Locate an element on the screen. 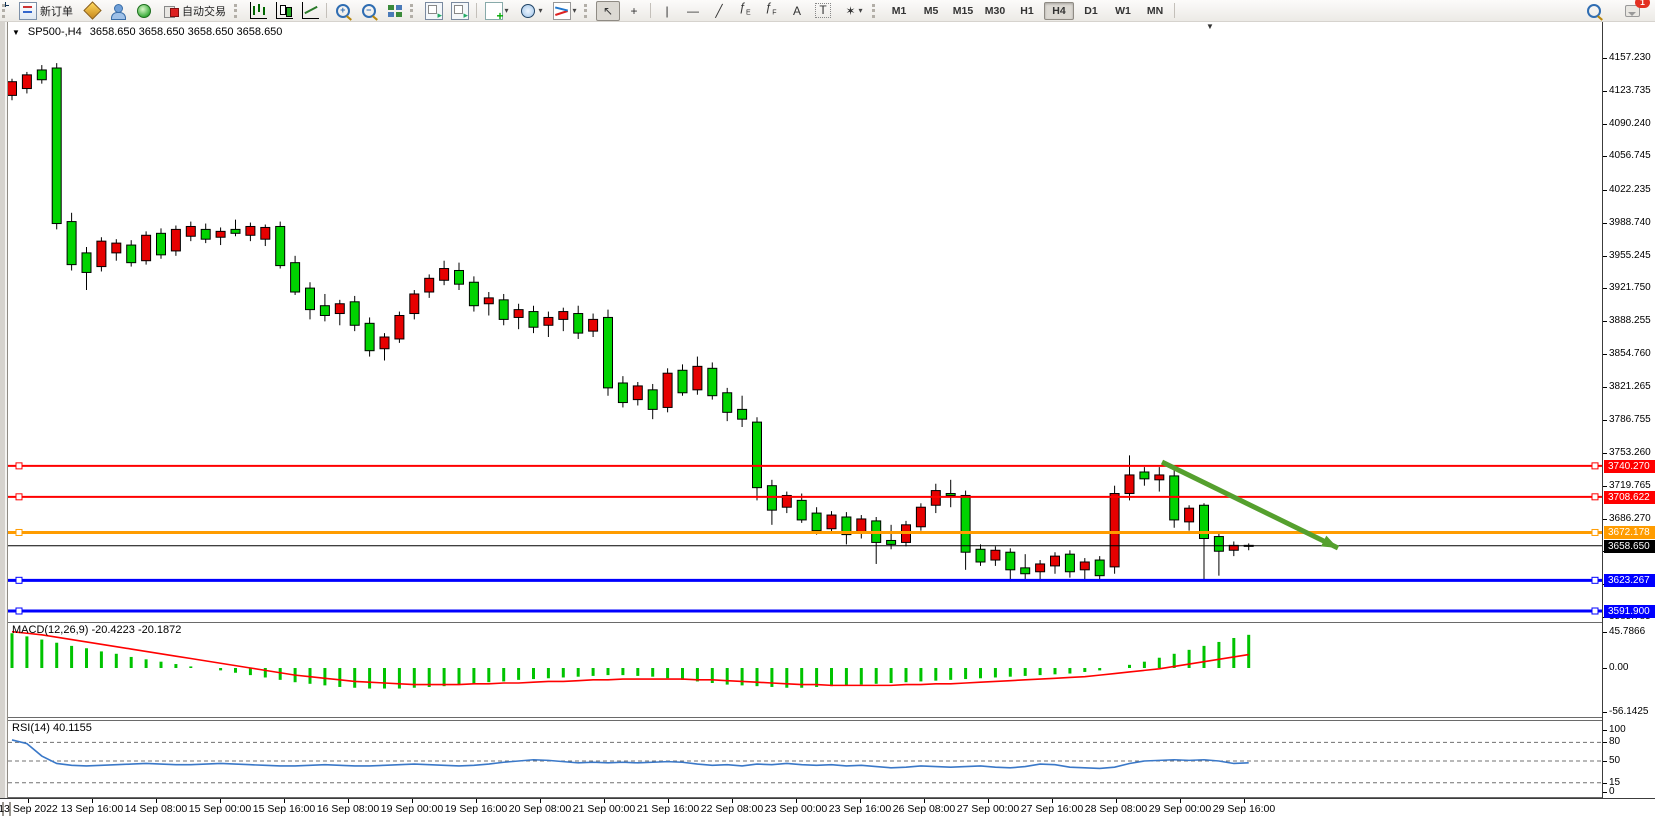 The height and width of the screenshot is (822, 1655). zoom-in-button: + is located at coordinates (343, 11).